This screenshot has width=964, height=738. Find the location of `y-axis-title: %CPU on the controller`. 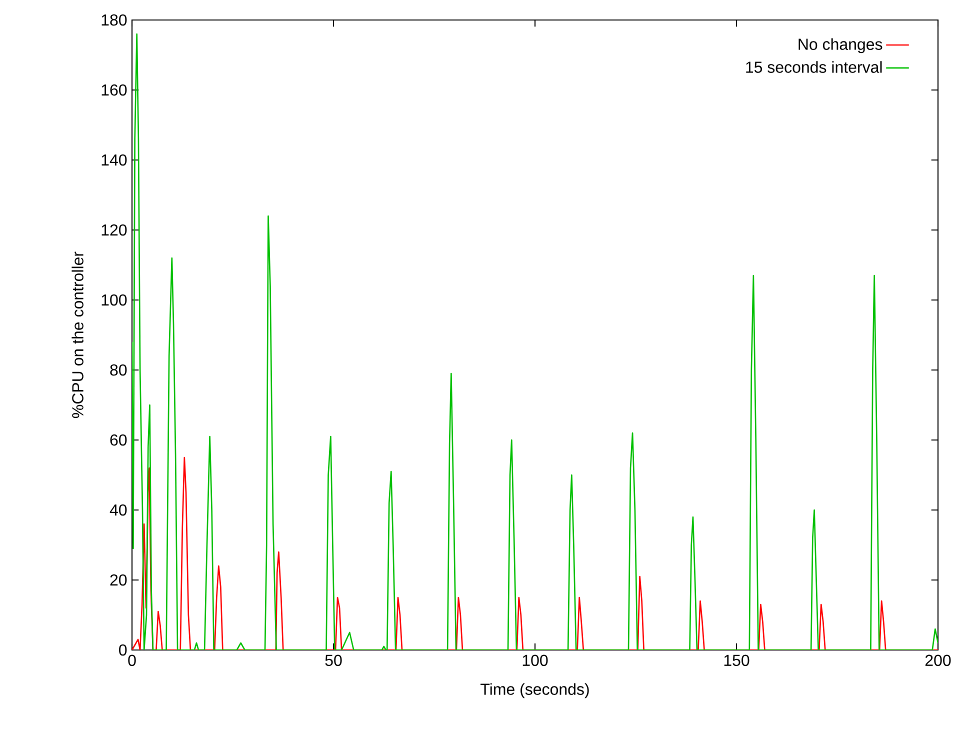

y-axis-title: %CPU on the controller is located at coordinates (78, 335).